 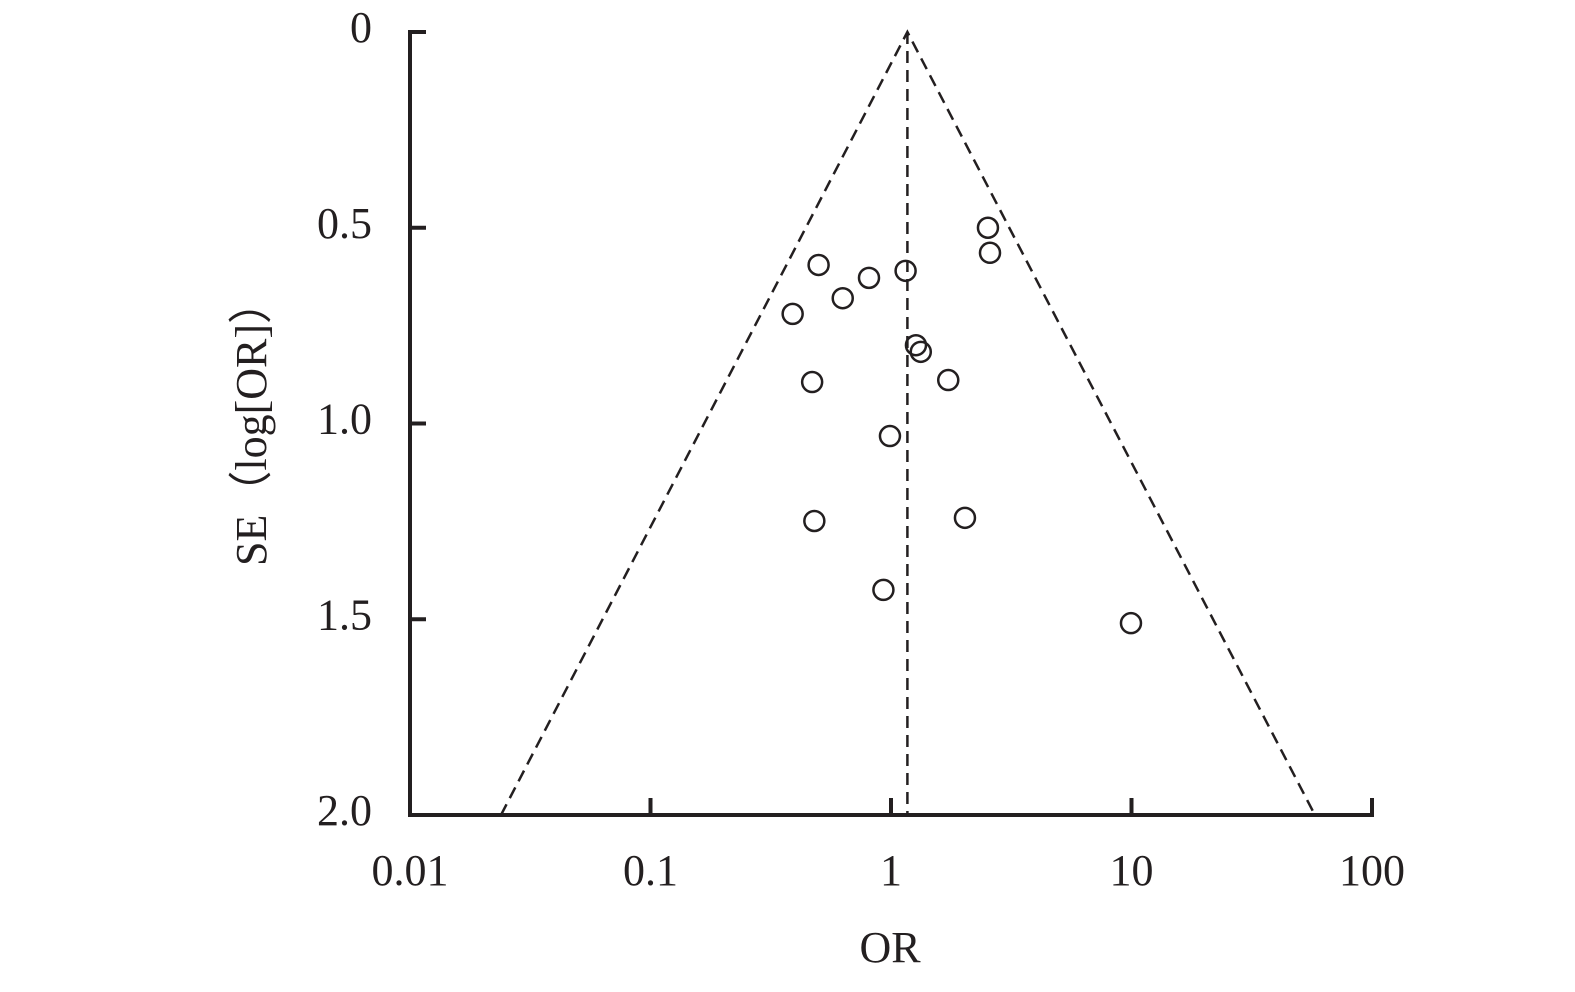 What do you see at coordinates (410, 870) in the screenshot?
I see `x-tick-label: 0.01` at bounding box center [410, 870].